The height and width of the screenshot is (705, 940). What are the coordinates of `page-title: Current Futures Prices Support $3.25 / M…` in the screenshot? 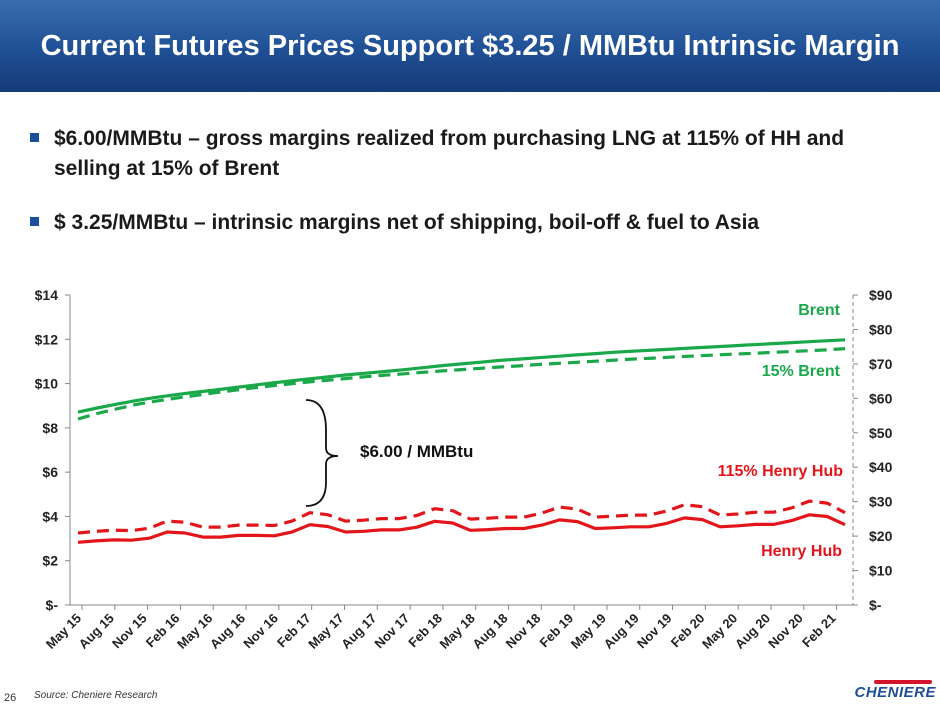 It's located at (470, 46).